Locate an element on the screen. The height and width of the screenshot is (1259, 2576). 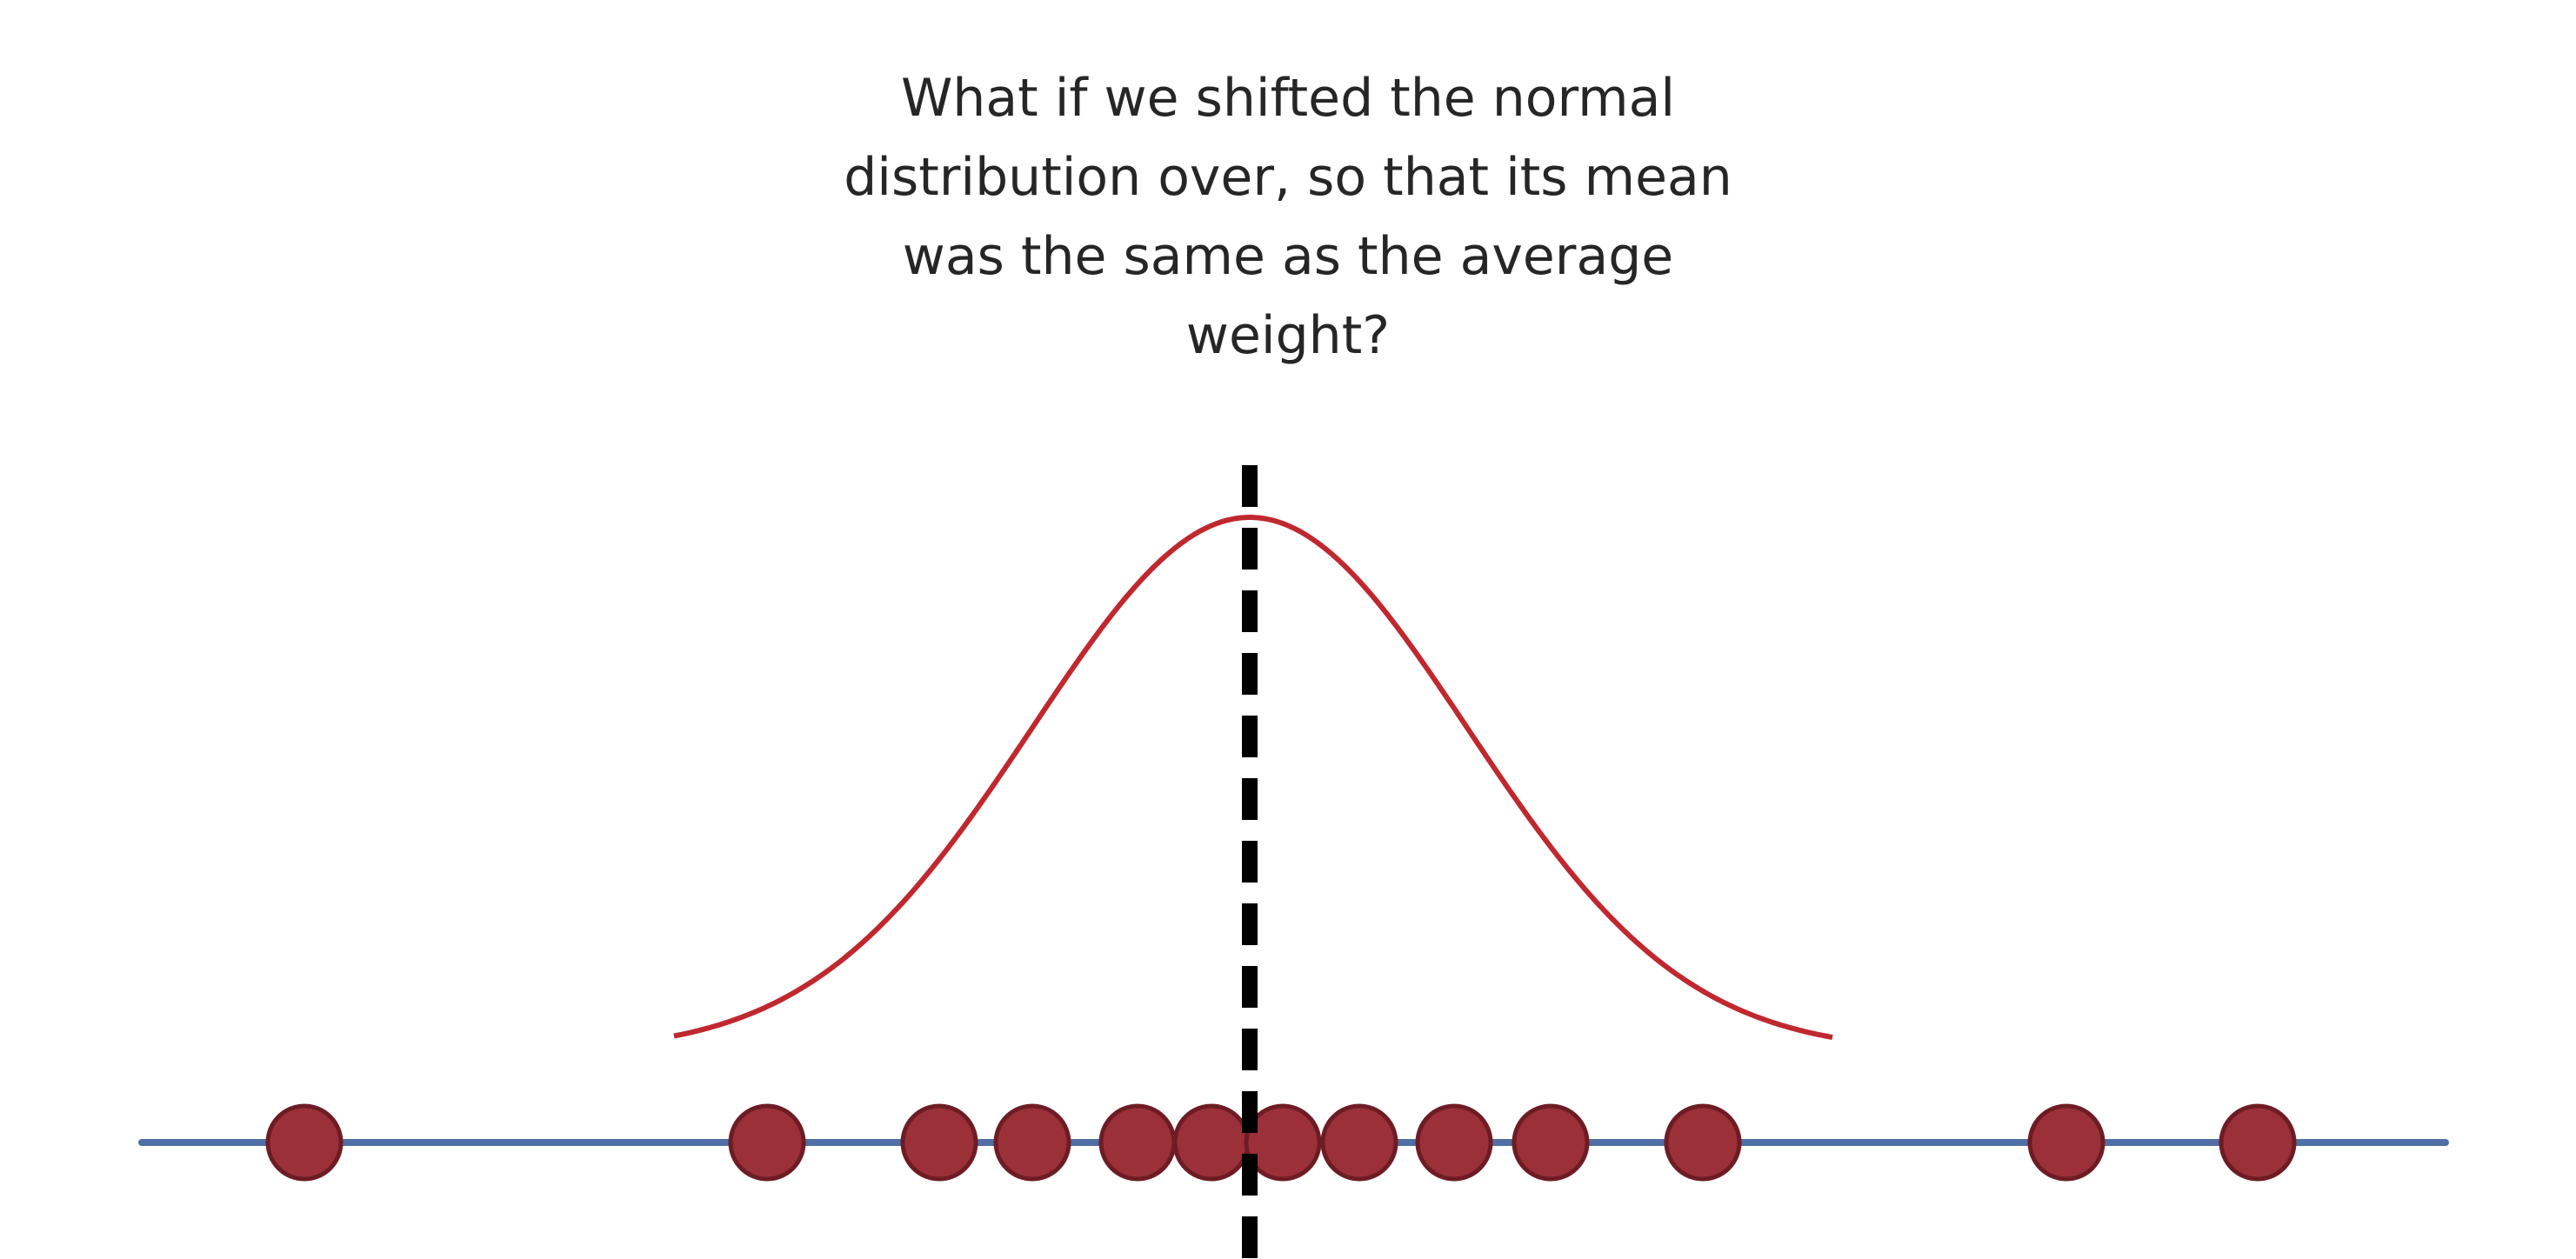
caption-line-4: weight? is located at coordinates (1288, 335).